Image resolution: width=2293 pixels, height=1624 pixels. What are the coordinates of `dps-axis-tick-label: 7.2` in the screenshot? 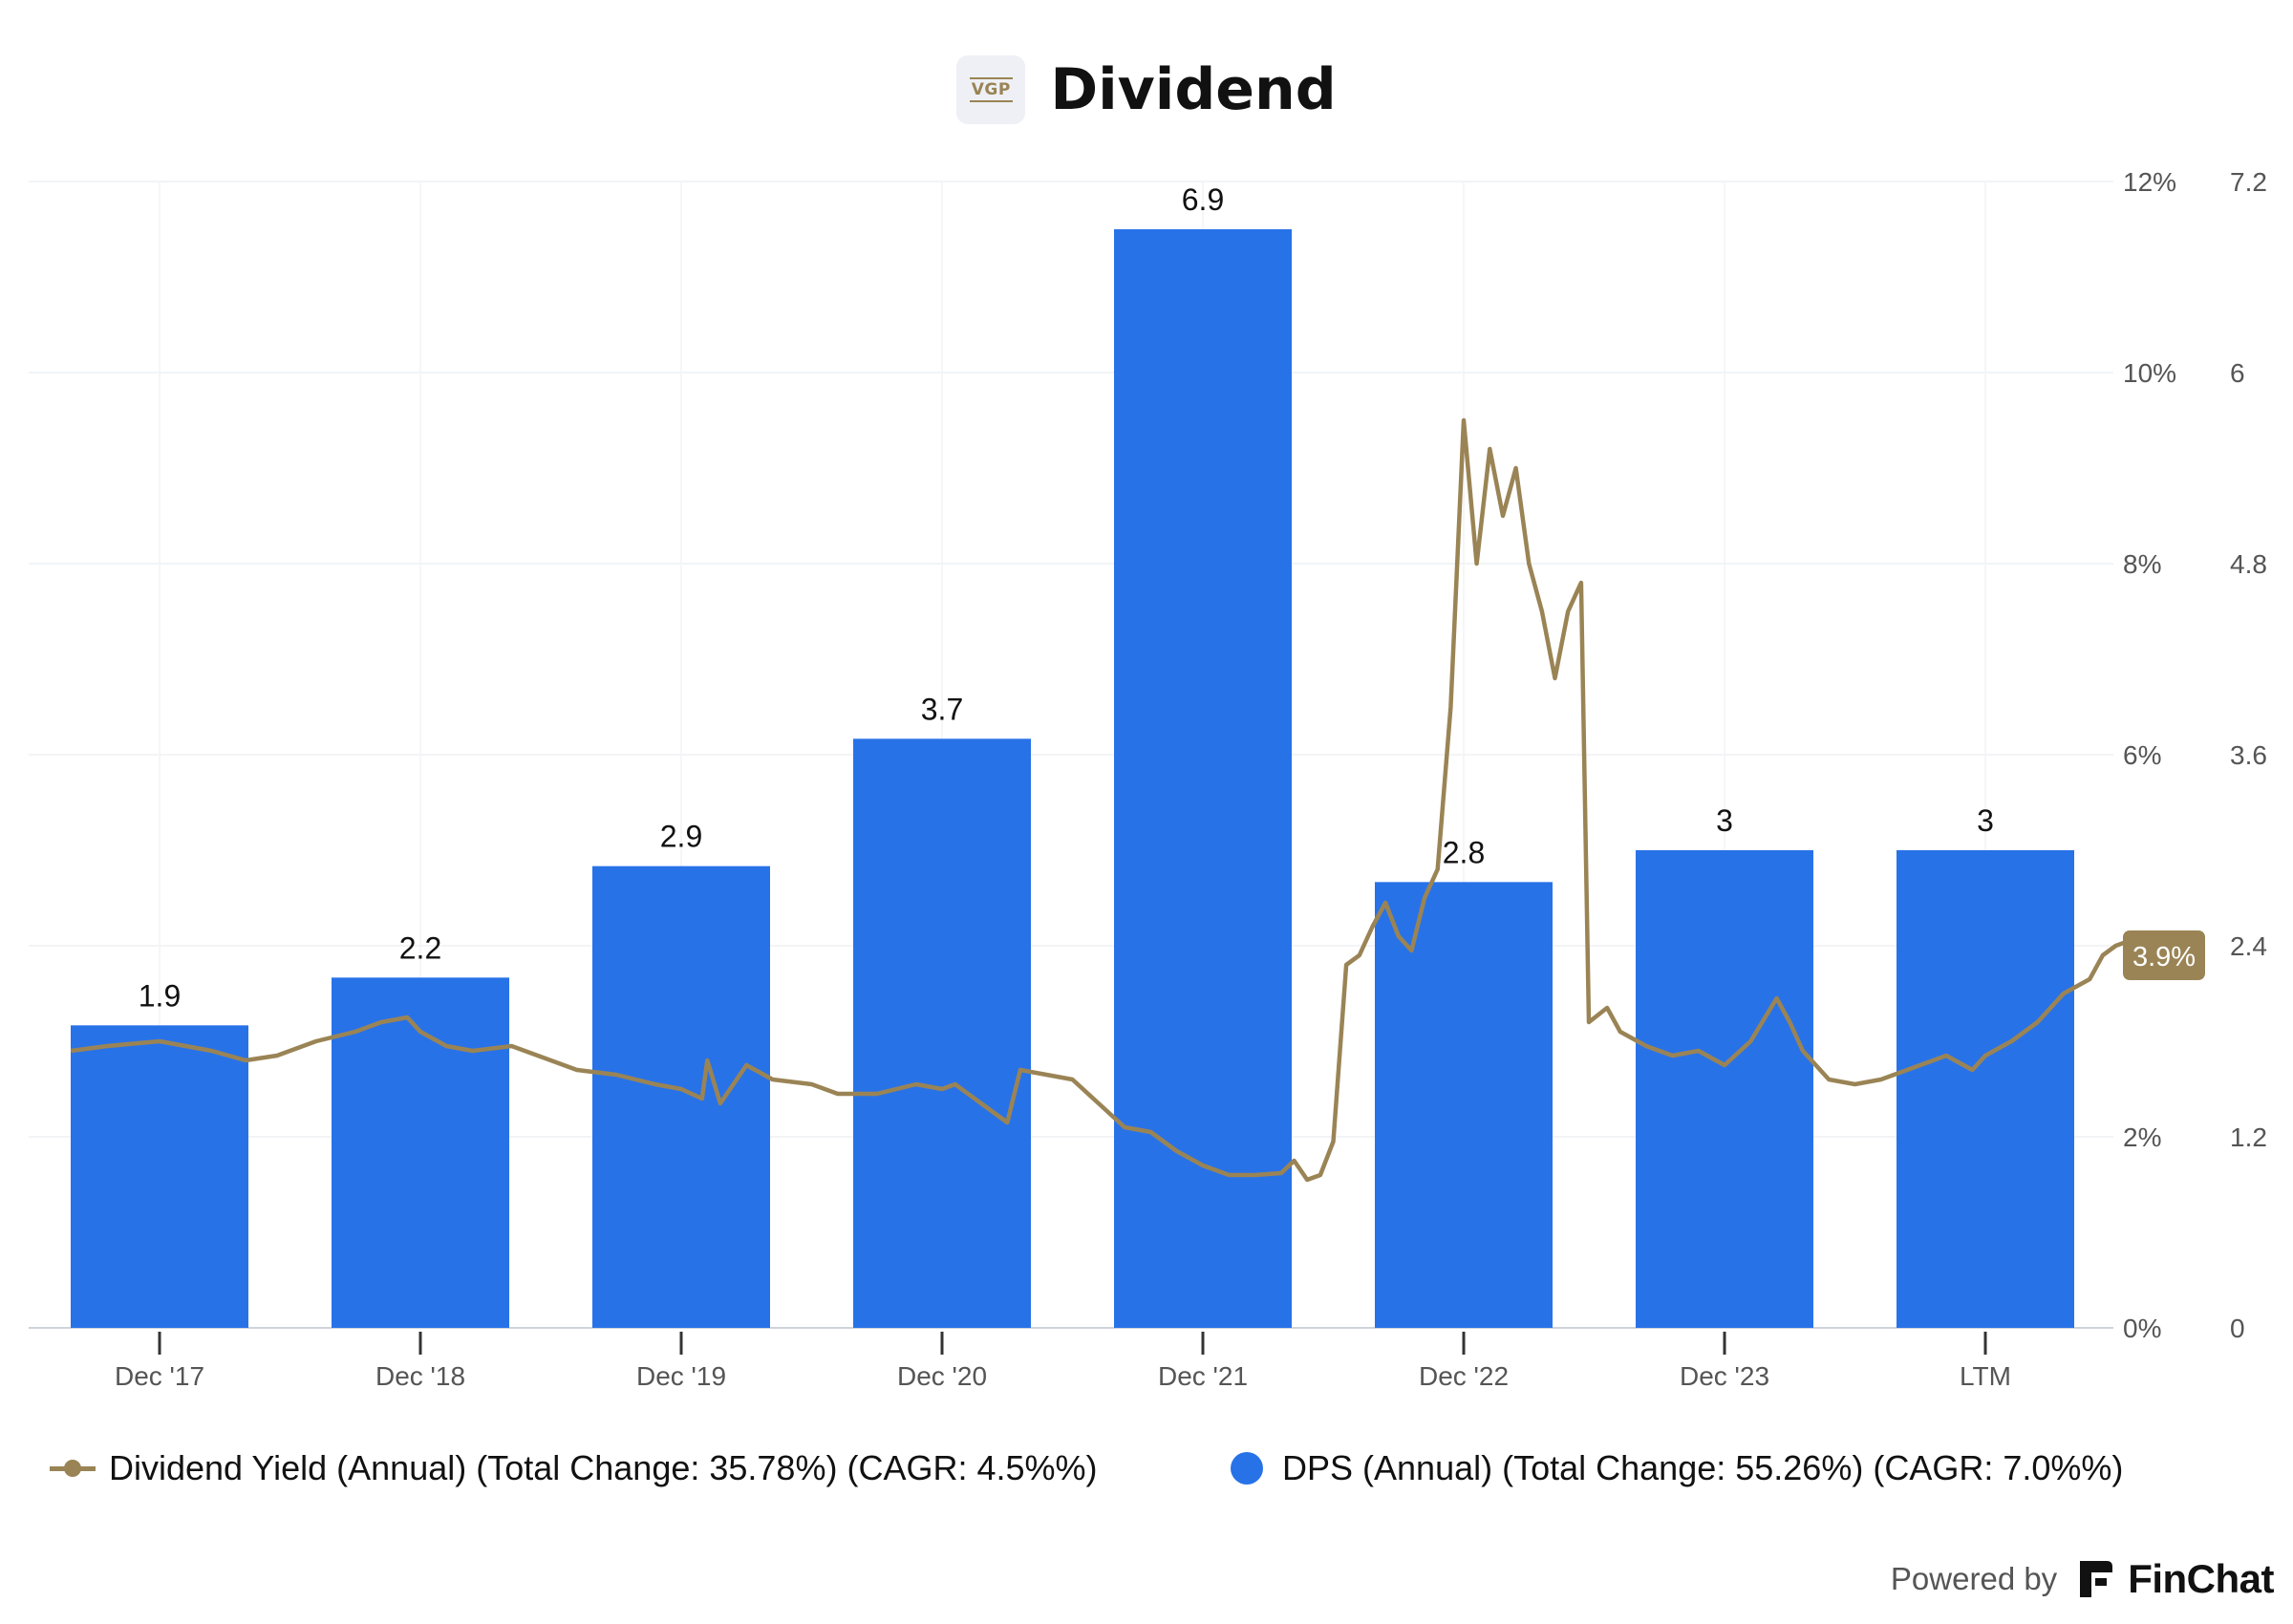 It's located at (2248, 182).